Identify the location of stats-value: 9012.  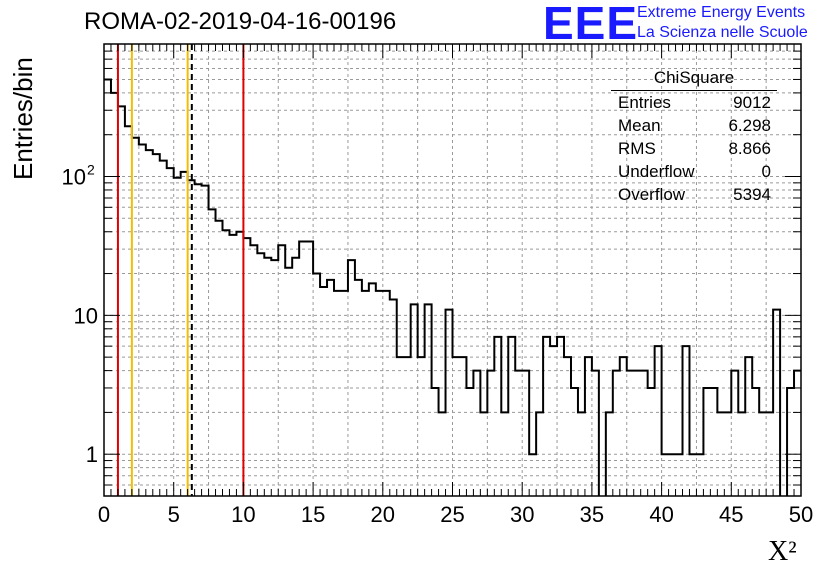
(752, 102).